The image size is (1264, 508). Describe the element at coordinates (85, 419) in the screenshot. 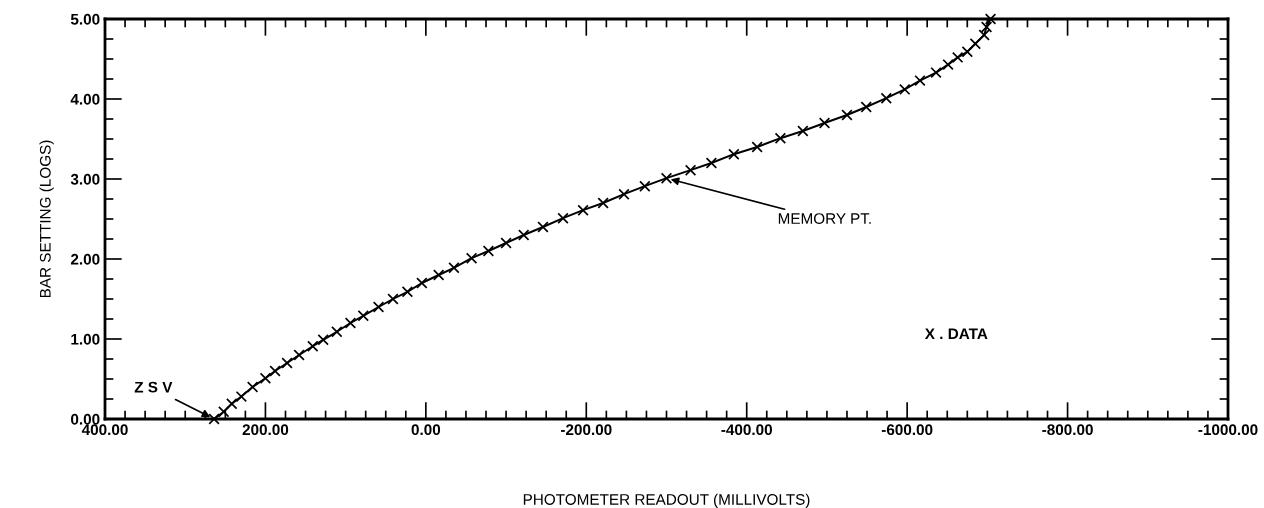

I see `y-tick-label: 0.00` at that location.